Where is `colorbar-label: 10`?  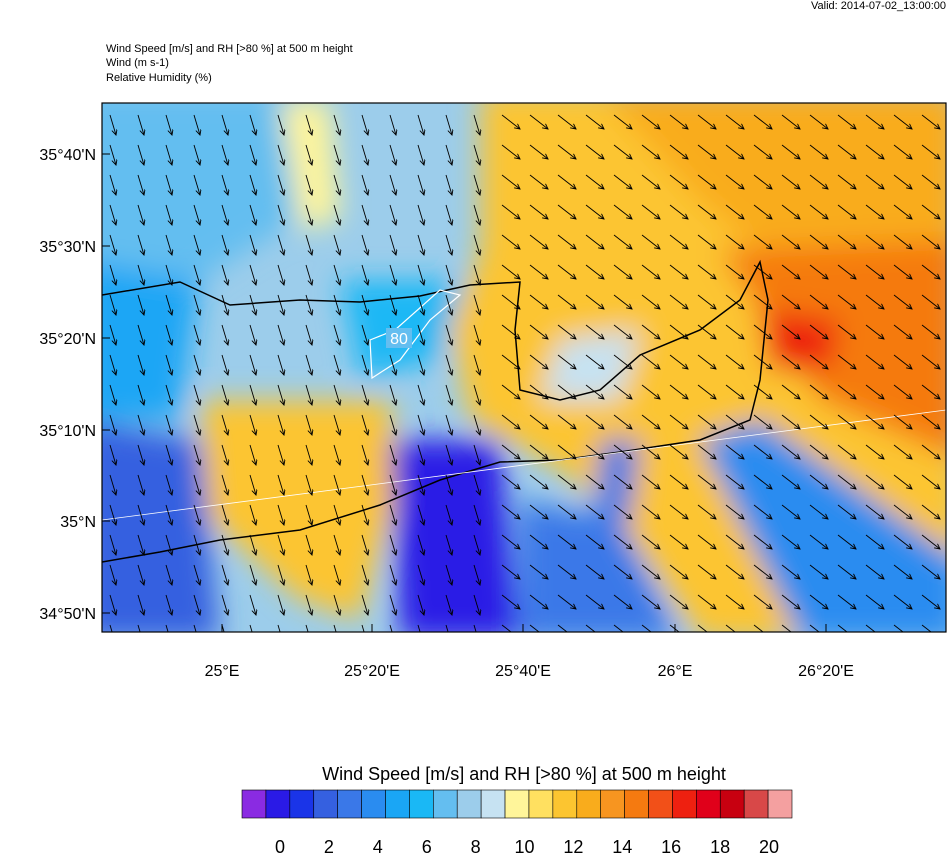
colorbar-label: 10 is located at coordinates (524, 845).